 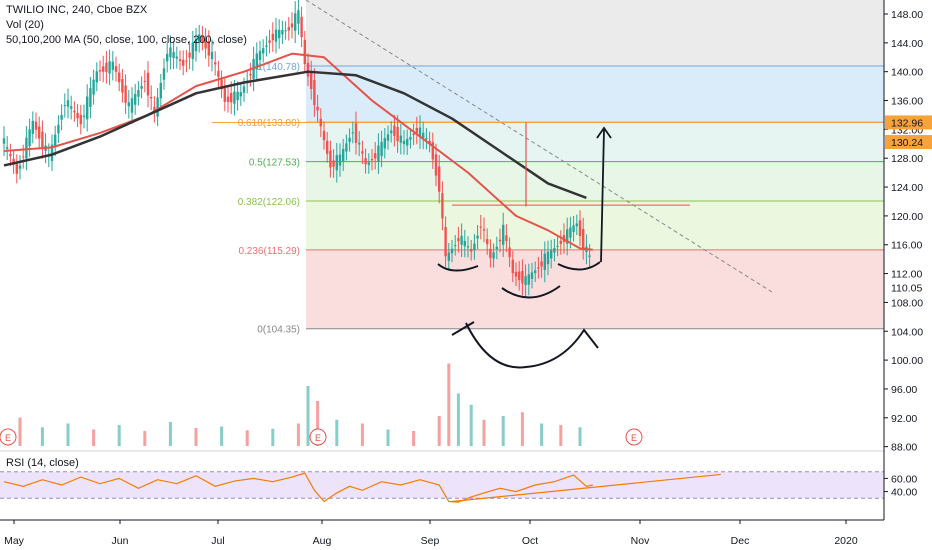 I want to click on price-tick-label: 92.00, so click(x=904, y=419).